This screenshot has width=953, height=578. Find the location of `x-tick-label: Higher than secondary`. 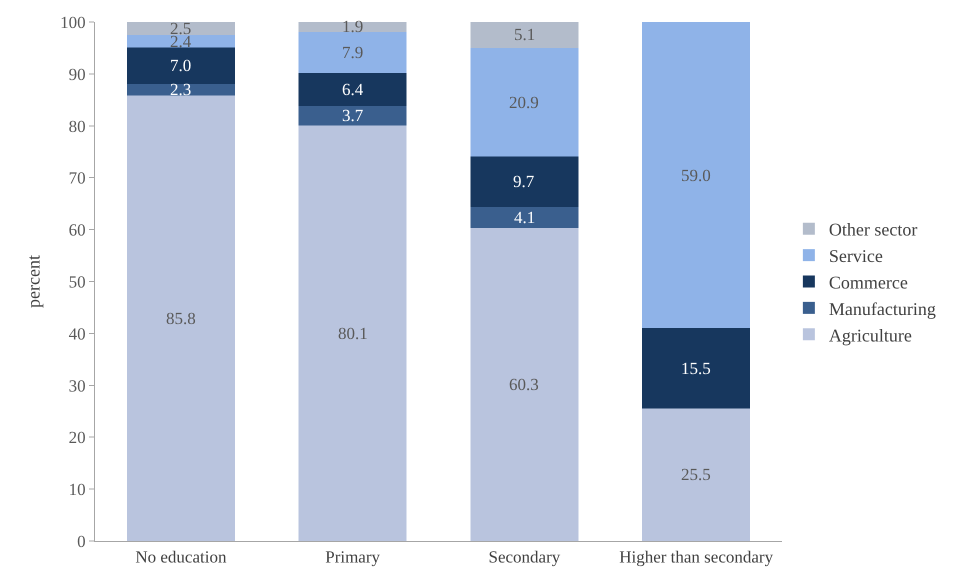

x-tick-label: Higher than secondary is located at coordinates (696, 556).